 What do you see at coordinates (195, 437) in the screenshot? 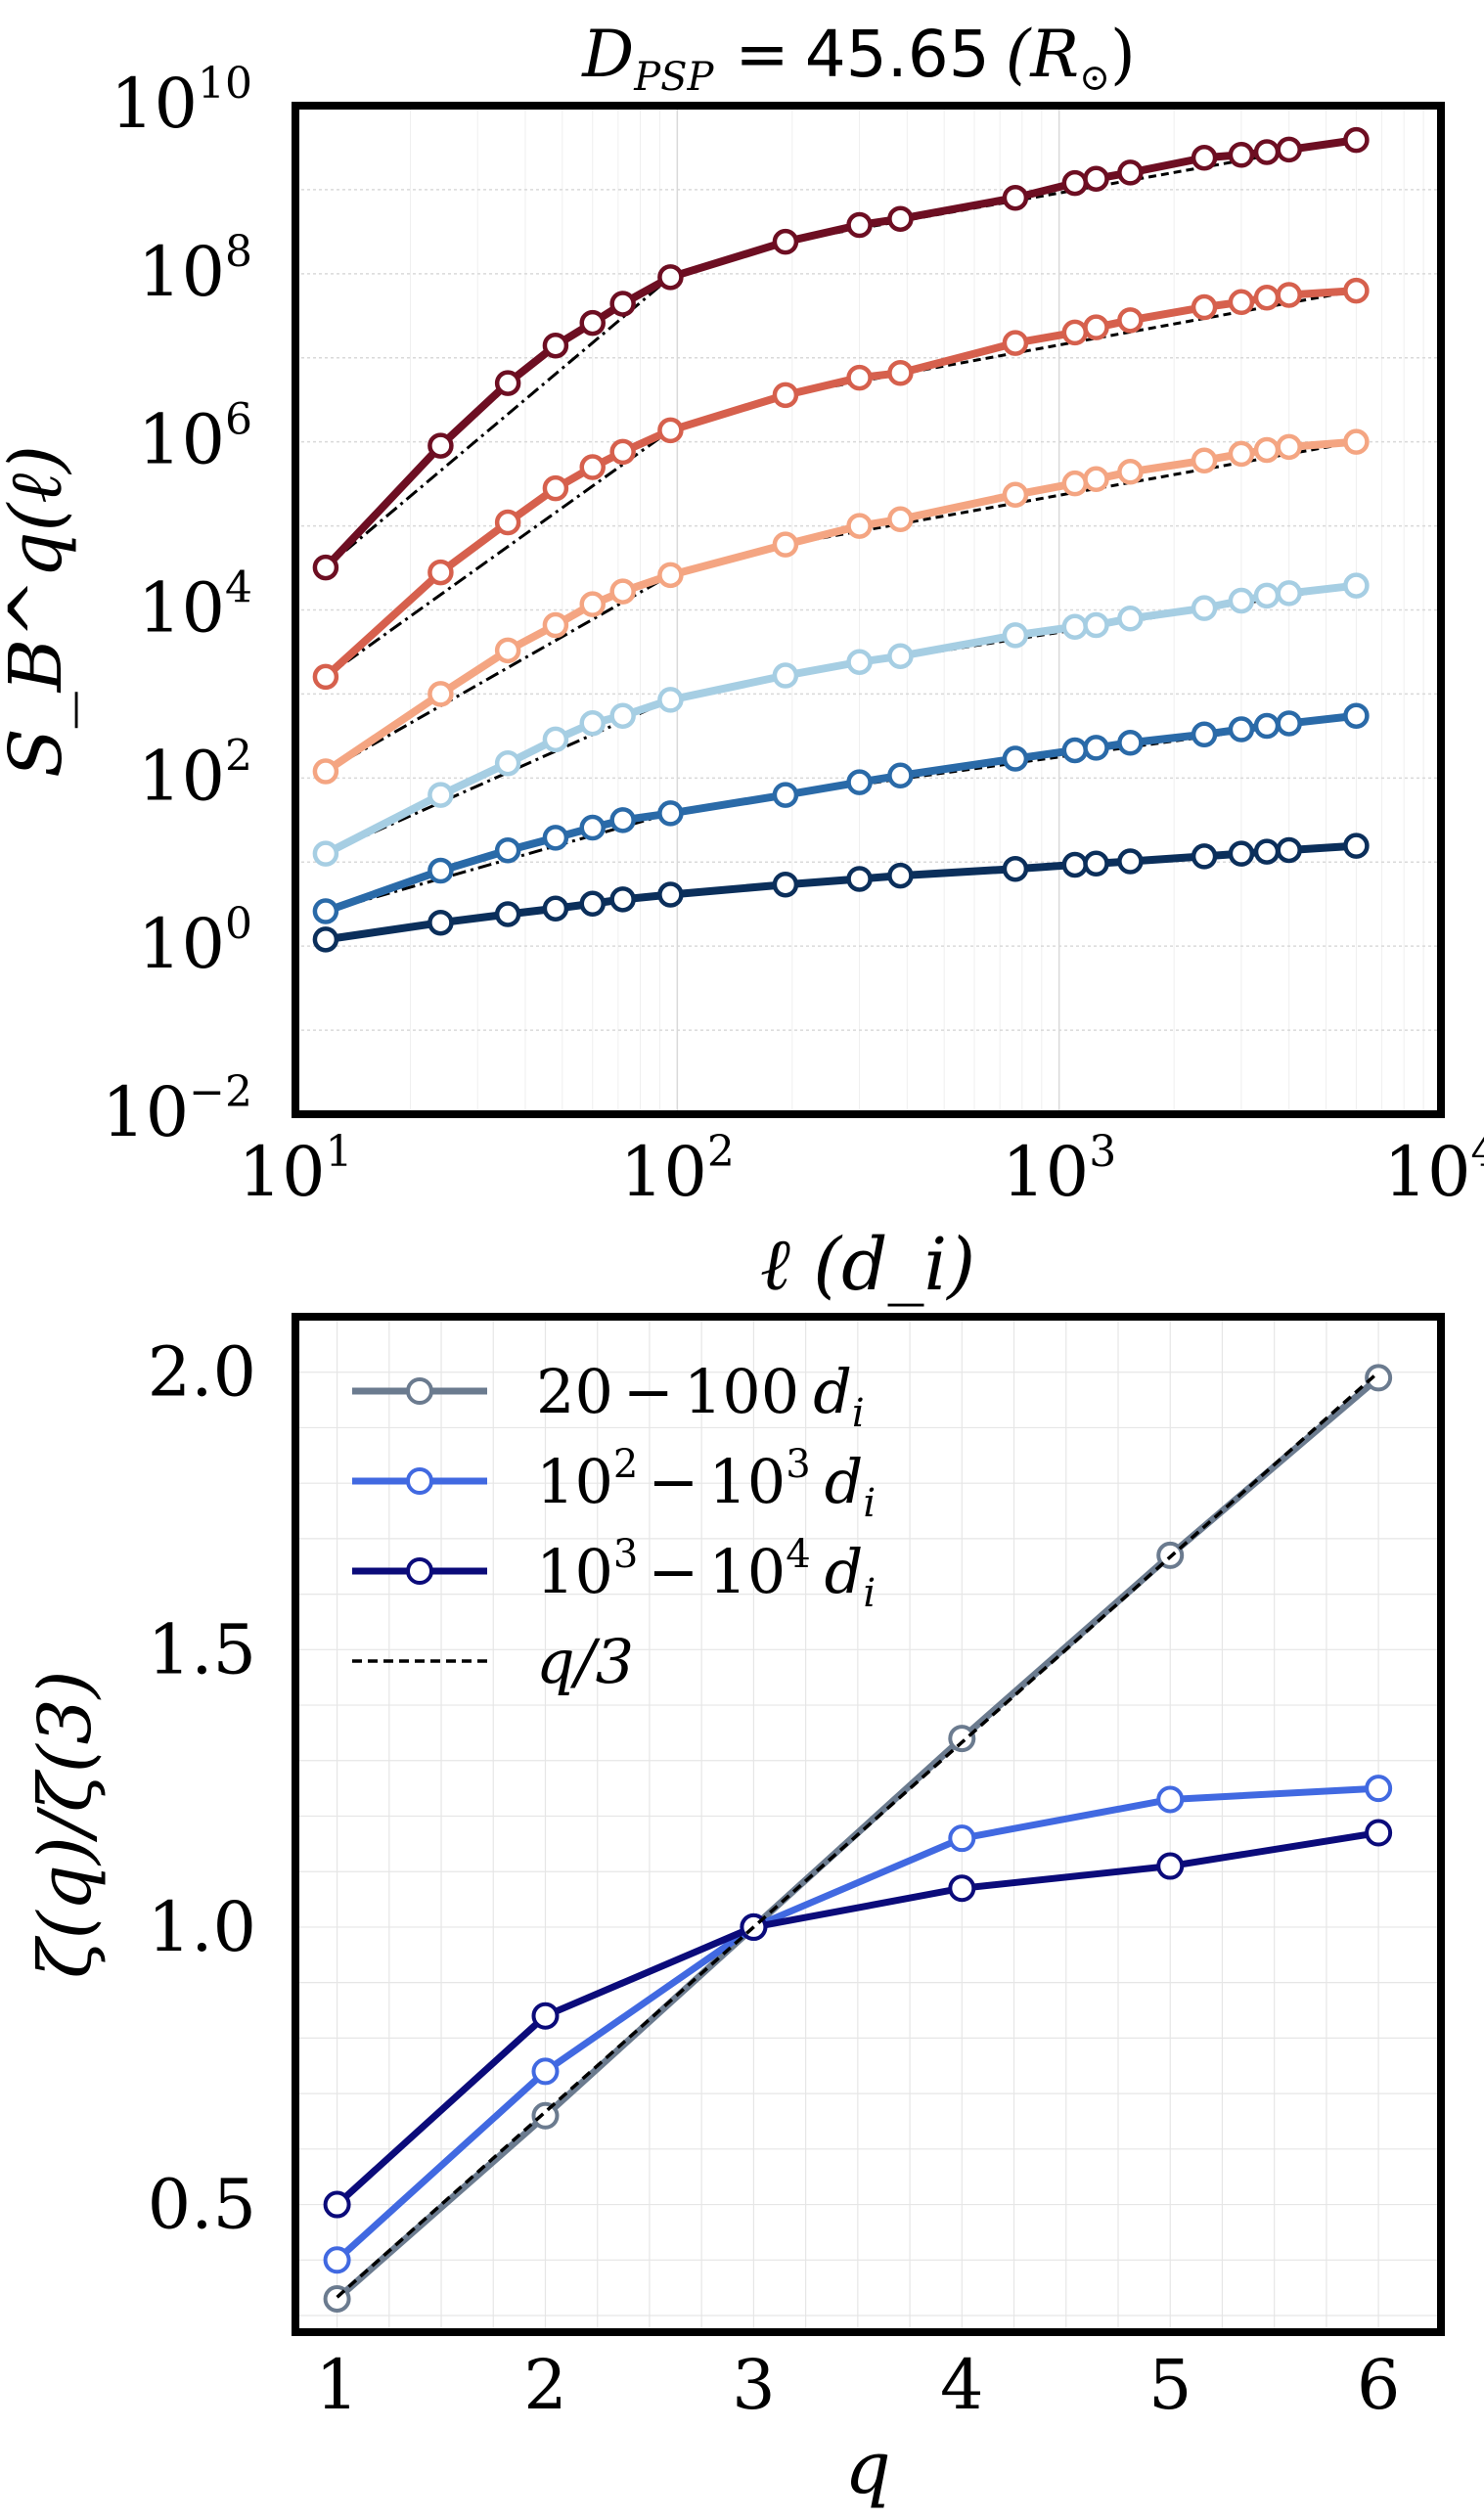
I see `top-y-tick-label: 10⁶` at bounding box center [195, 437].